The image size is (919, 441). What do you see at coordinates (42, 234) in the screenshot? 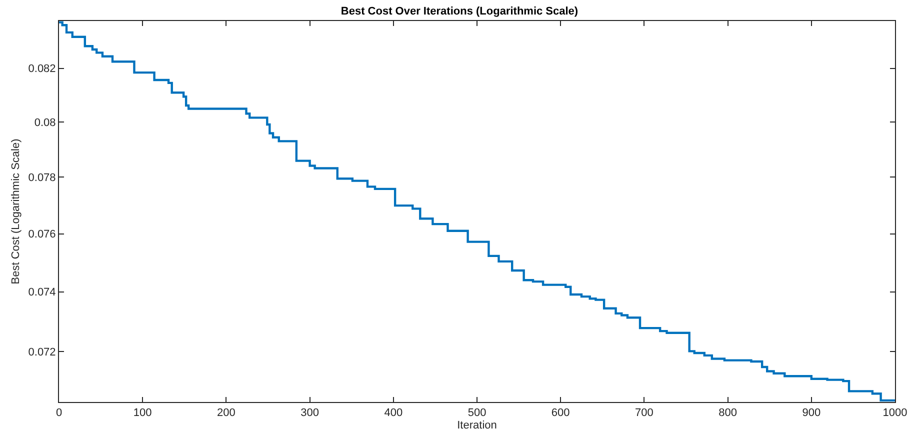
I see `y-tick-label: 0.076` at bounding box center [42, 234].